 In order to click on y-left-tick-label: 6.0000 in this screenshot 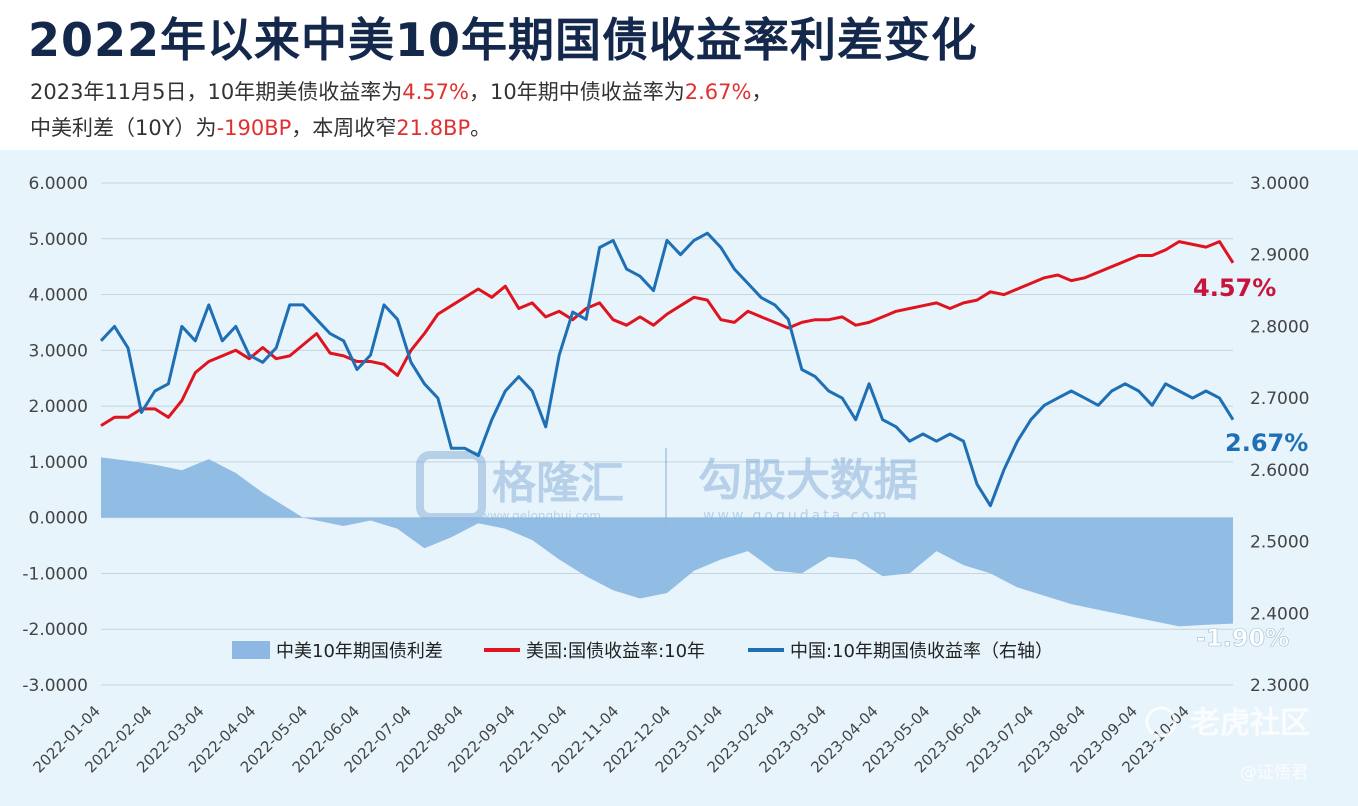, I will do `click(58, 184)`.